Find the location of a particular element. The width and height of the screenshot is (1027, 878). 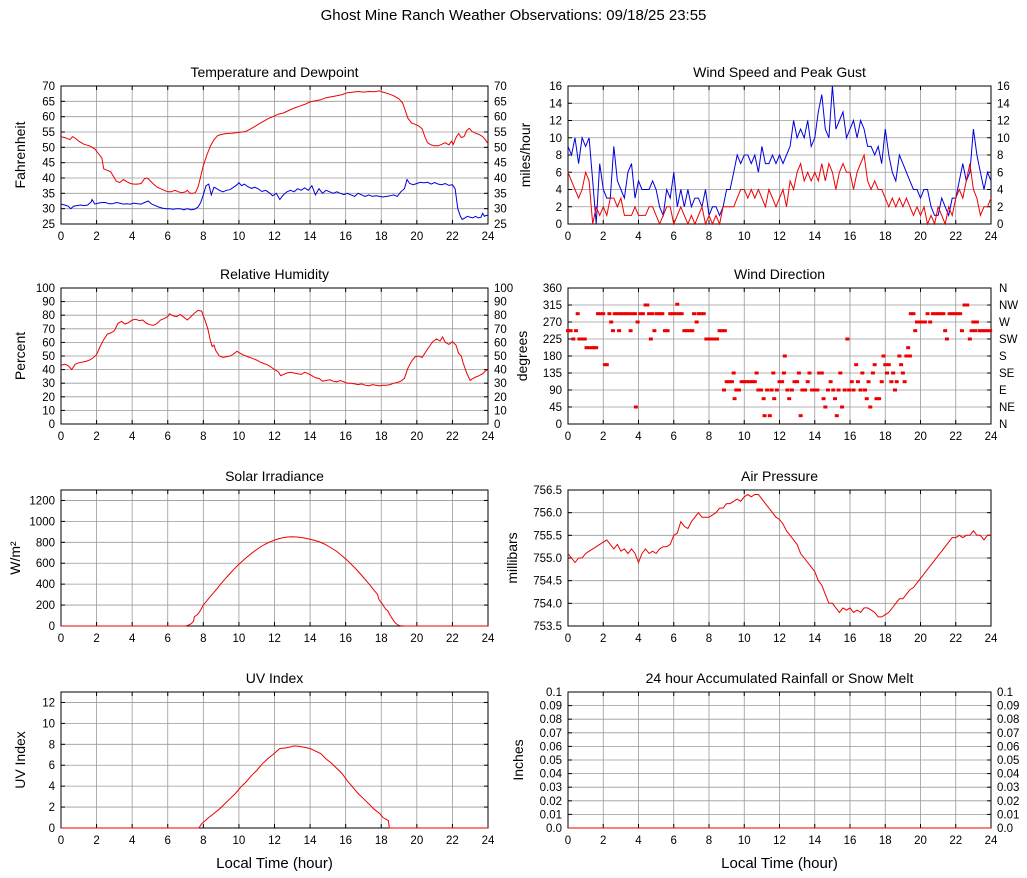

svg-text: 1000 is located at coordinates (42, 522).